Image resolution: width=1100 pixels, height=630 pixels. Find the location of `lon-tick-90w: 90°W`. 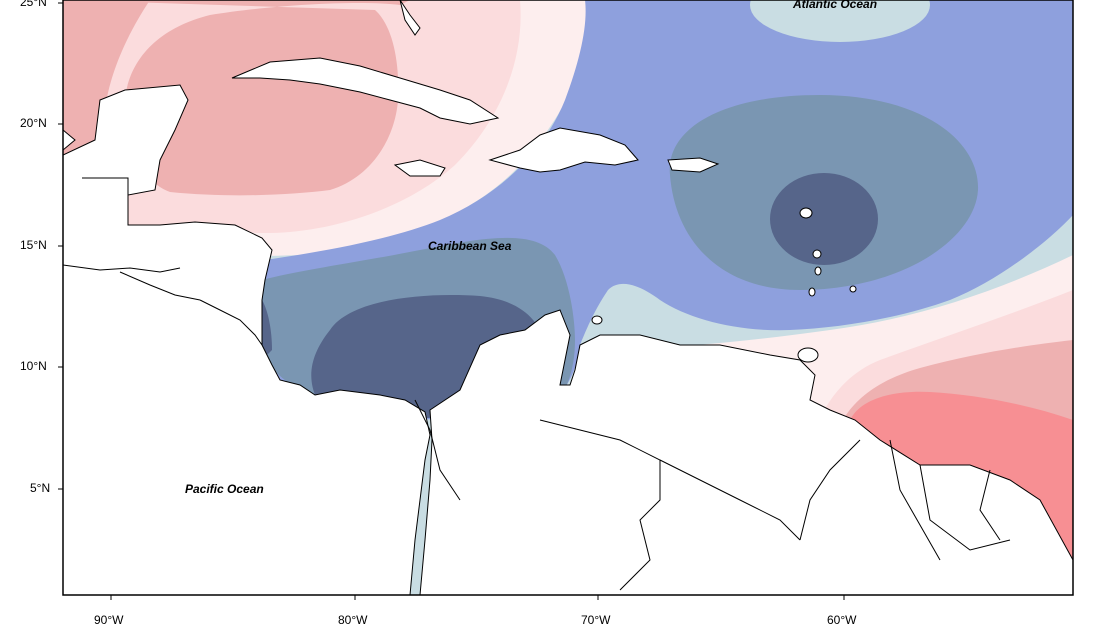

lon-tick-90w: 90°W is located at coordinates (109, 620).